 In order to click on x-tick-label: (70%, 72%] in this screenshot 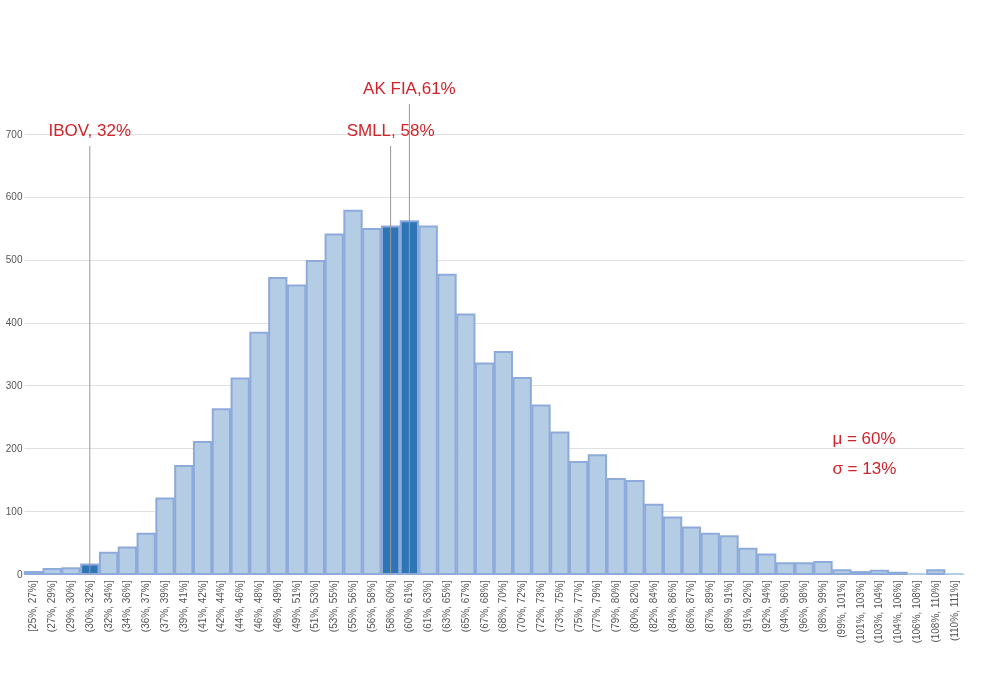, I will do `click(522, 606)`.